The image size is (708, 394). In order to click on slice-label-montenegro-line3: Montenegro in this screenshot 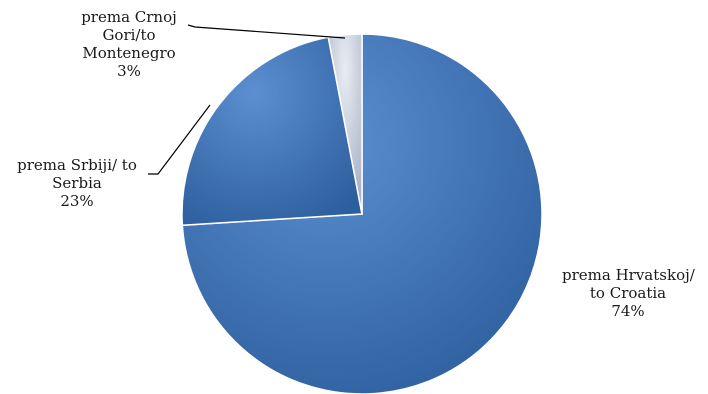, I will do `click(129, 53)`.